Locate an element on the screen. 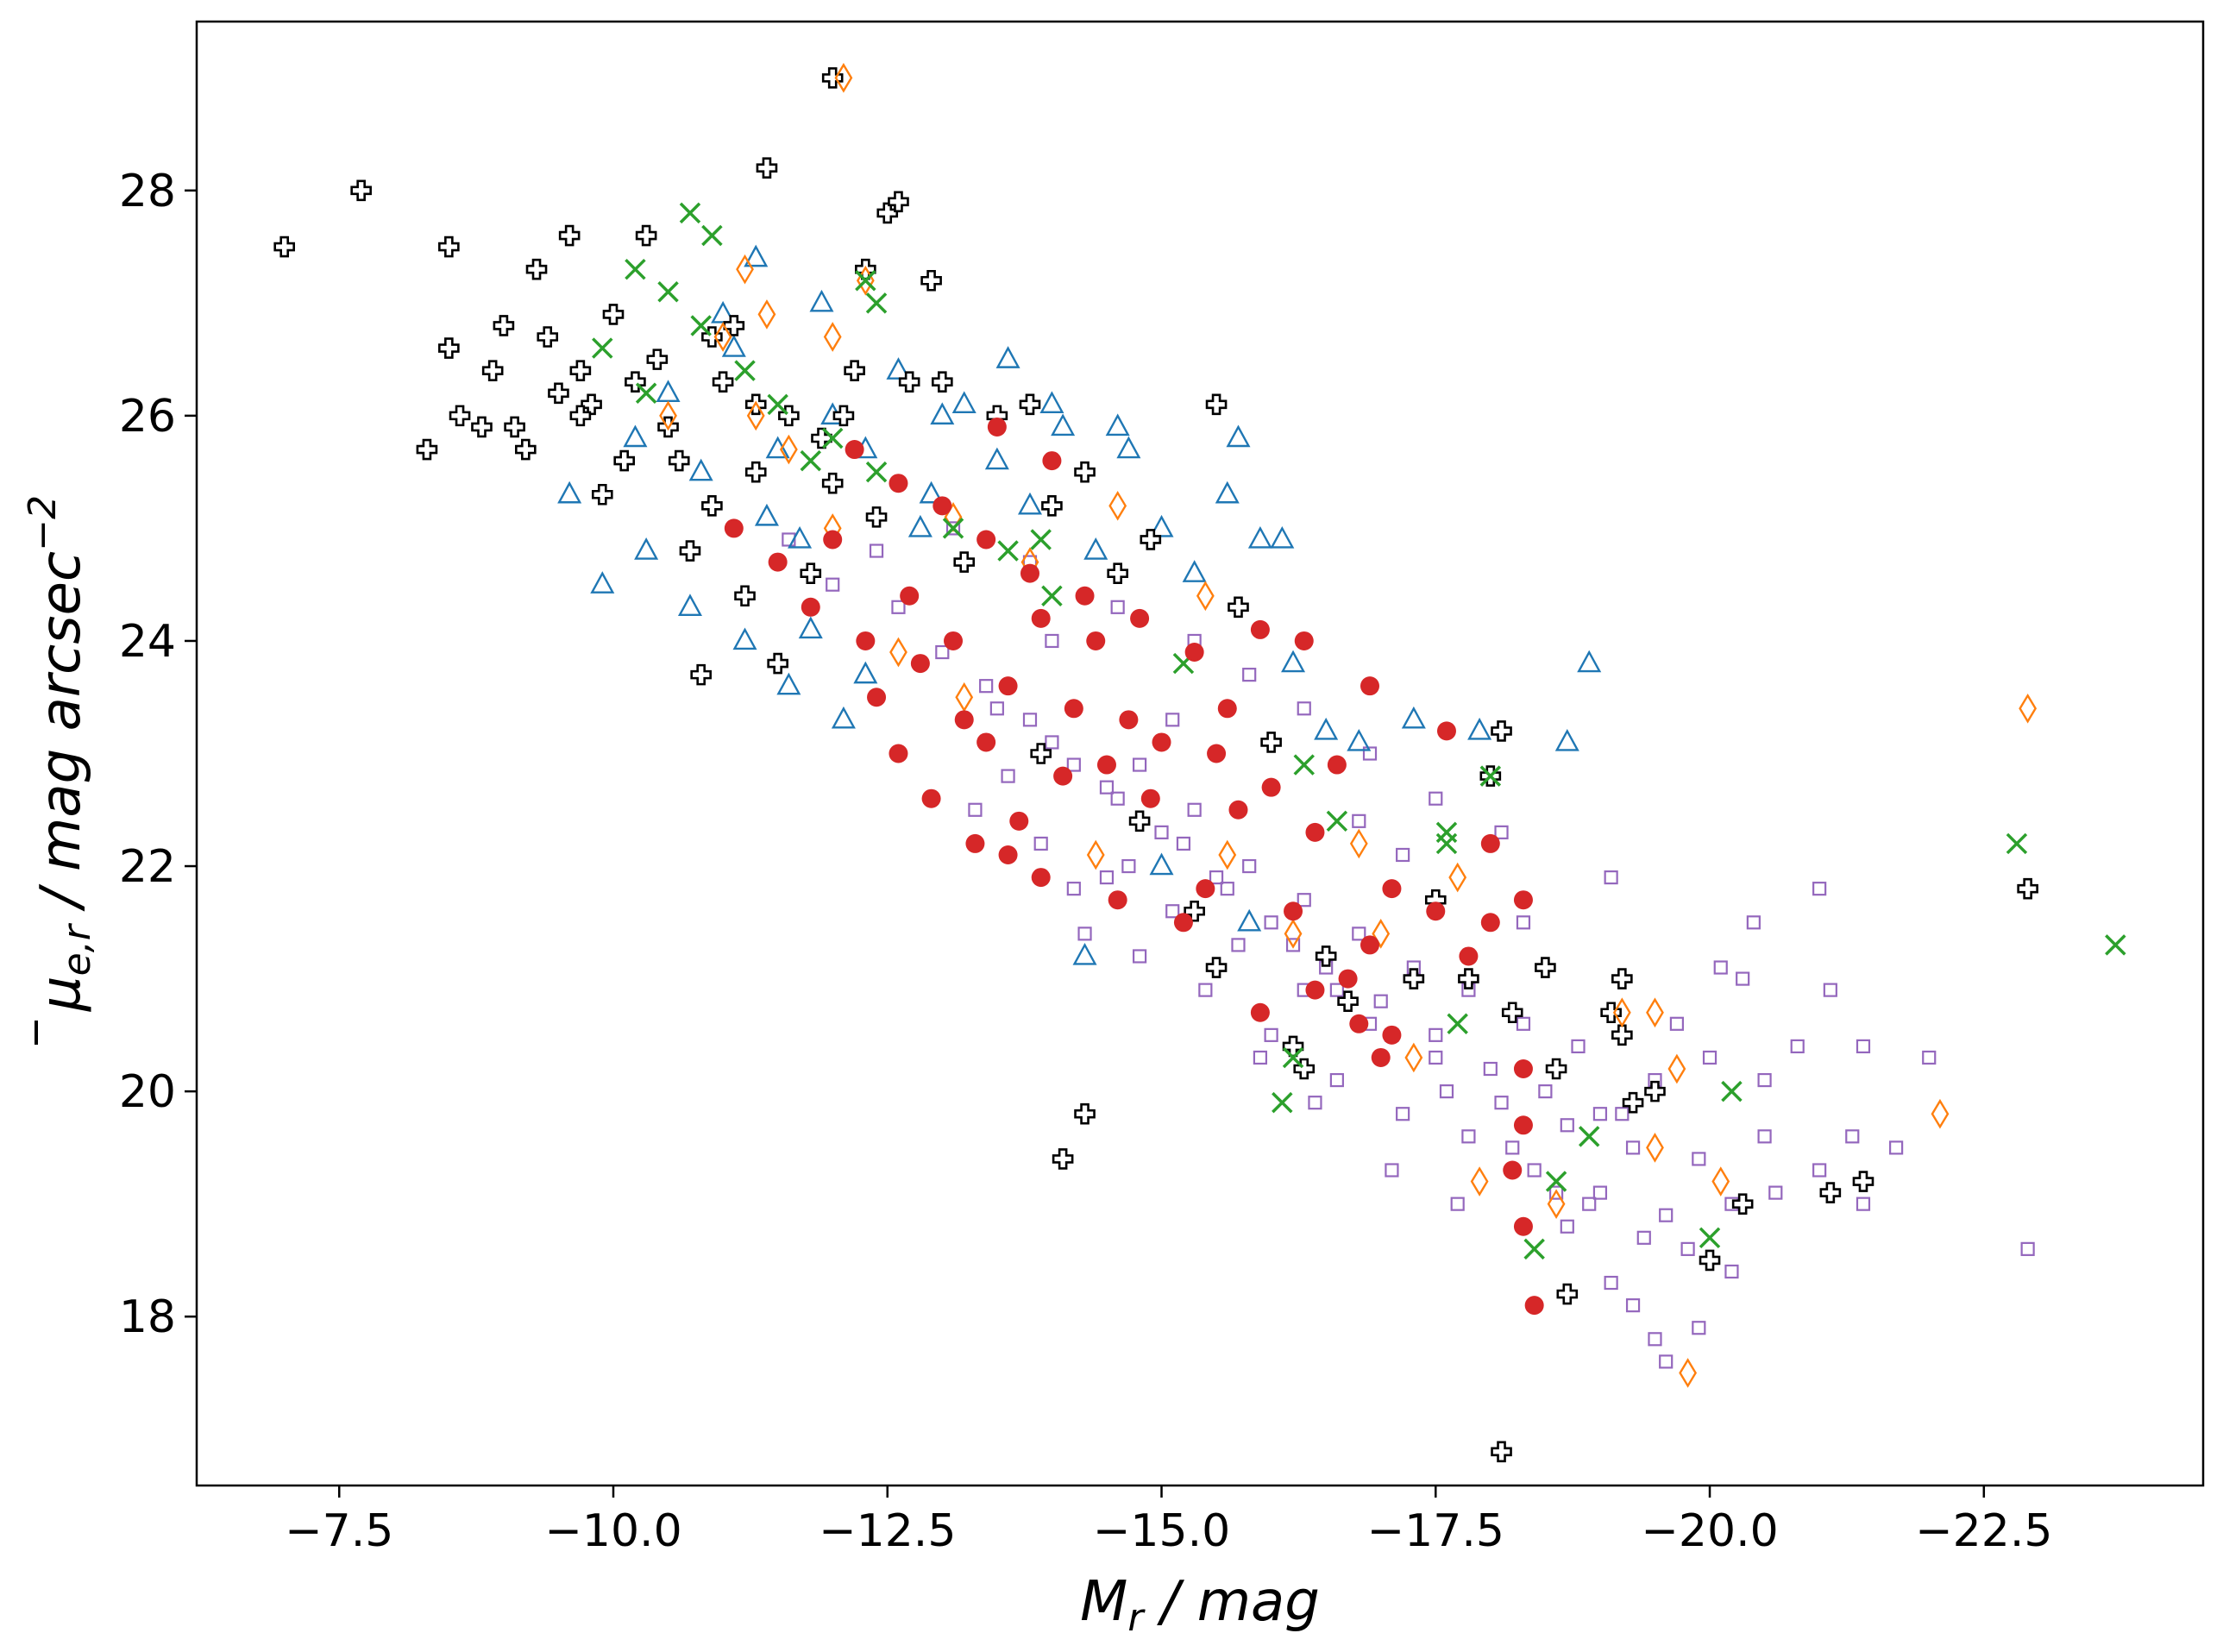 This screenshot has height=1652, width=2223. x-tick-label: −12.5 is located at coordinates (887, 1531).